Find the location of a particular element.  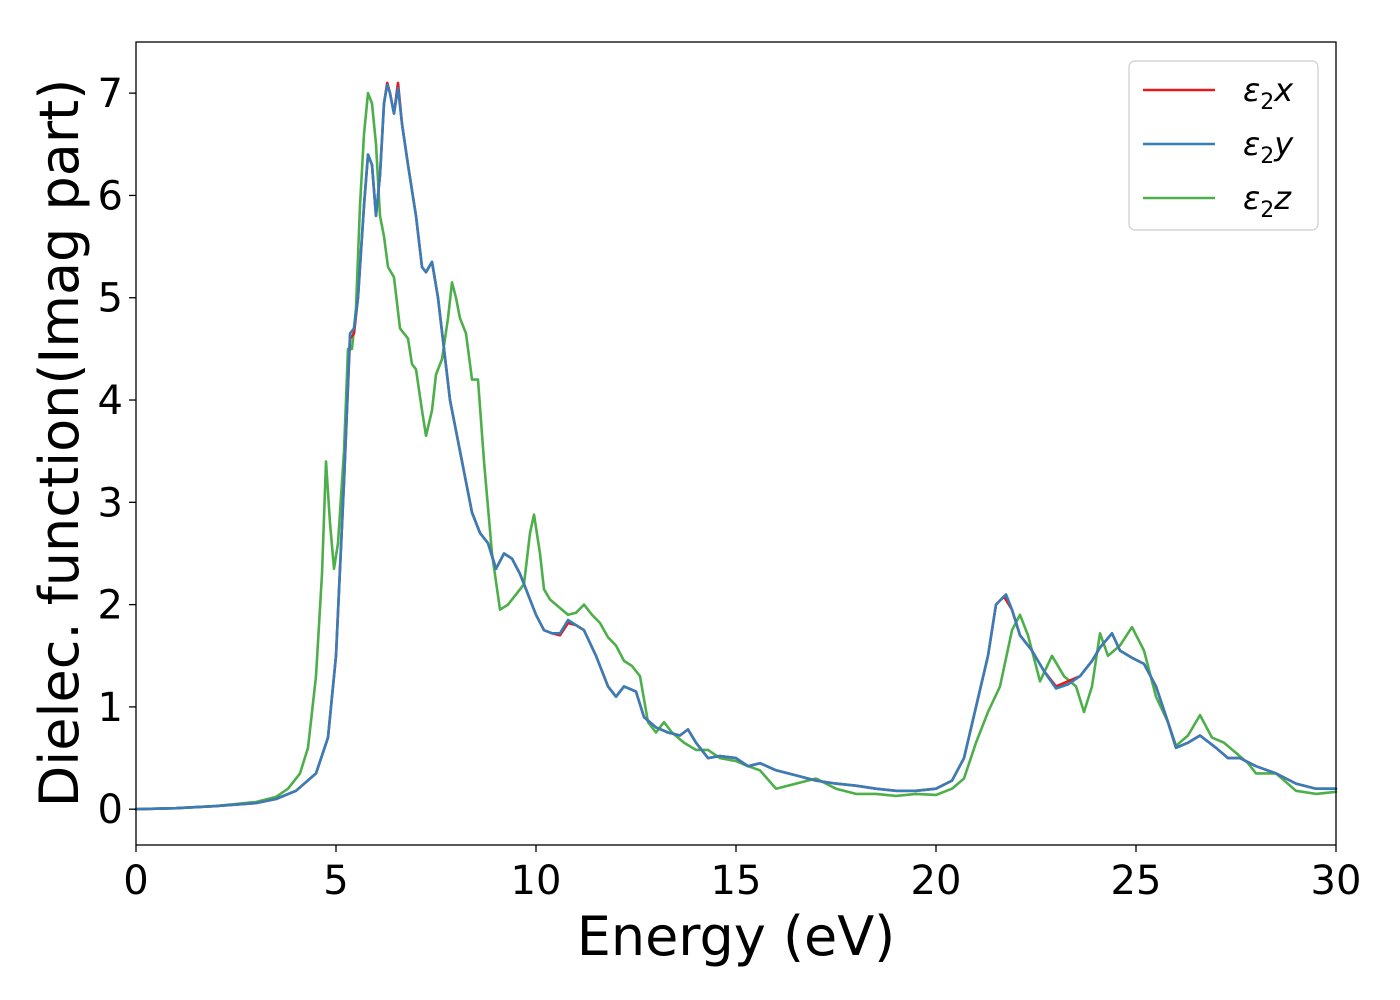

legend-items: ε2x ε2y ε2z is located at coordinates (1218, 147).